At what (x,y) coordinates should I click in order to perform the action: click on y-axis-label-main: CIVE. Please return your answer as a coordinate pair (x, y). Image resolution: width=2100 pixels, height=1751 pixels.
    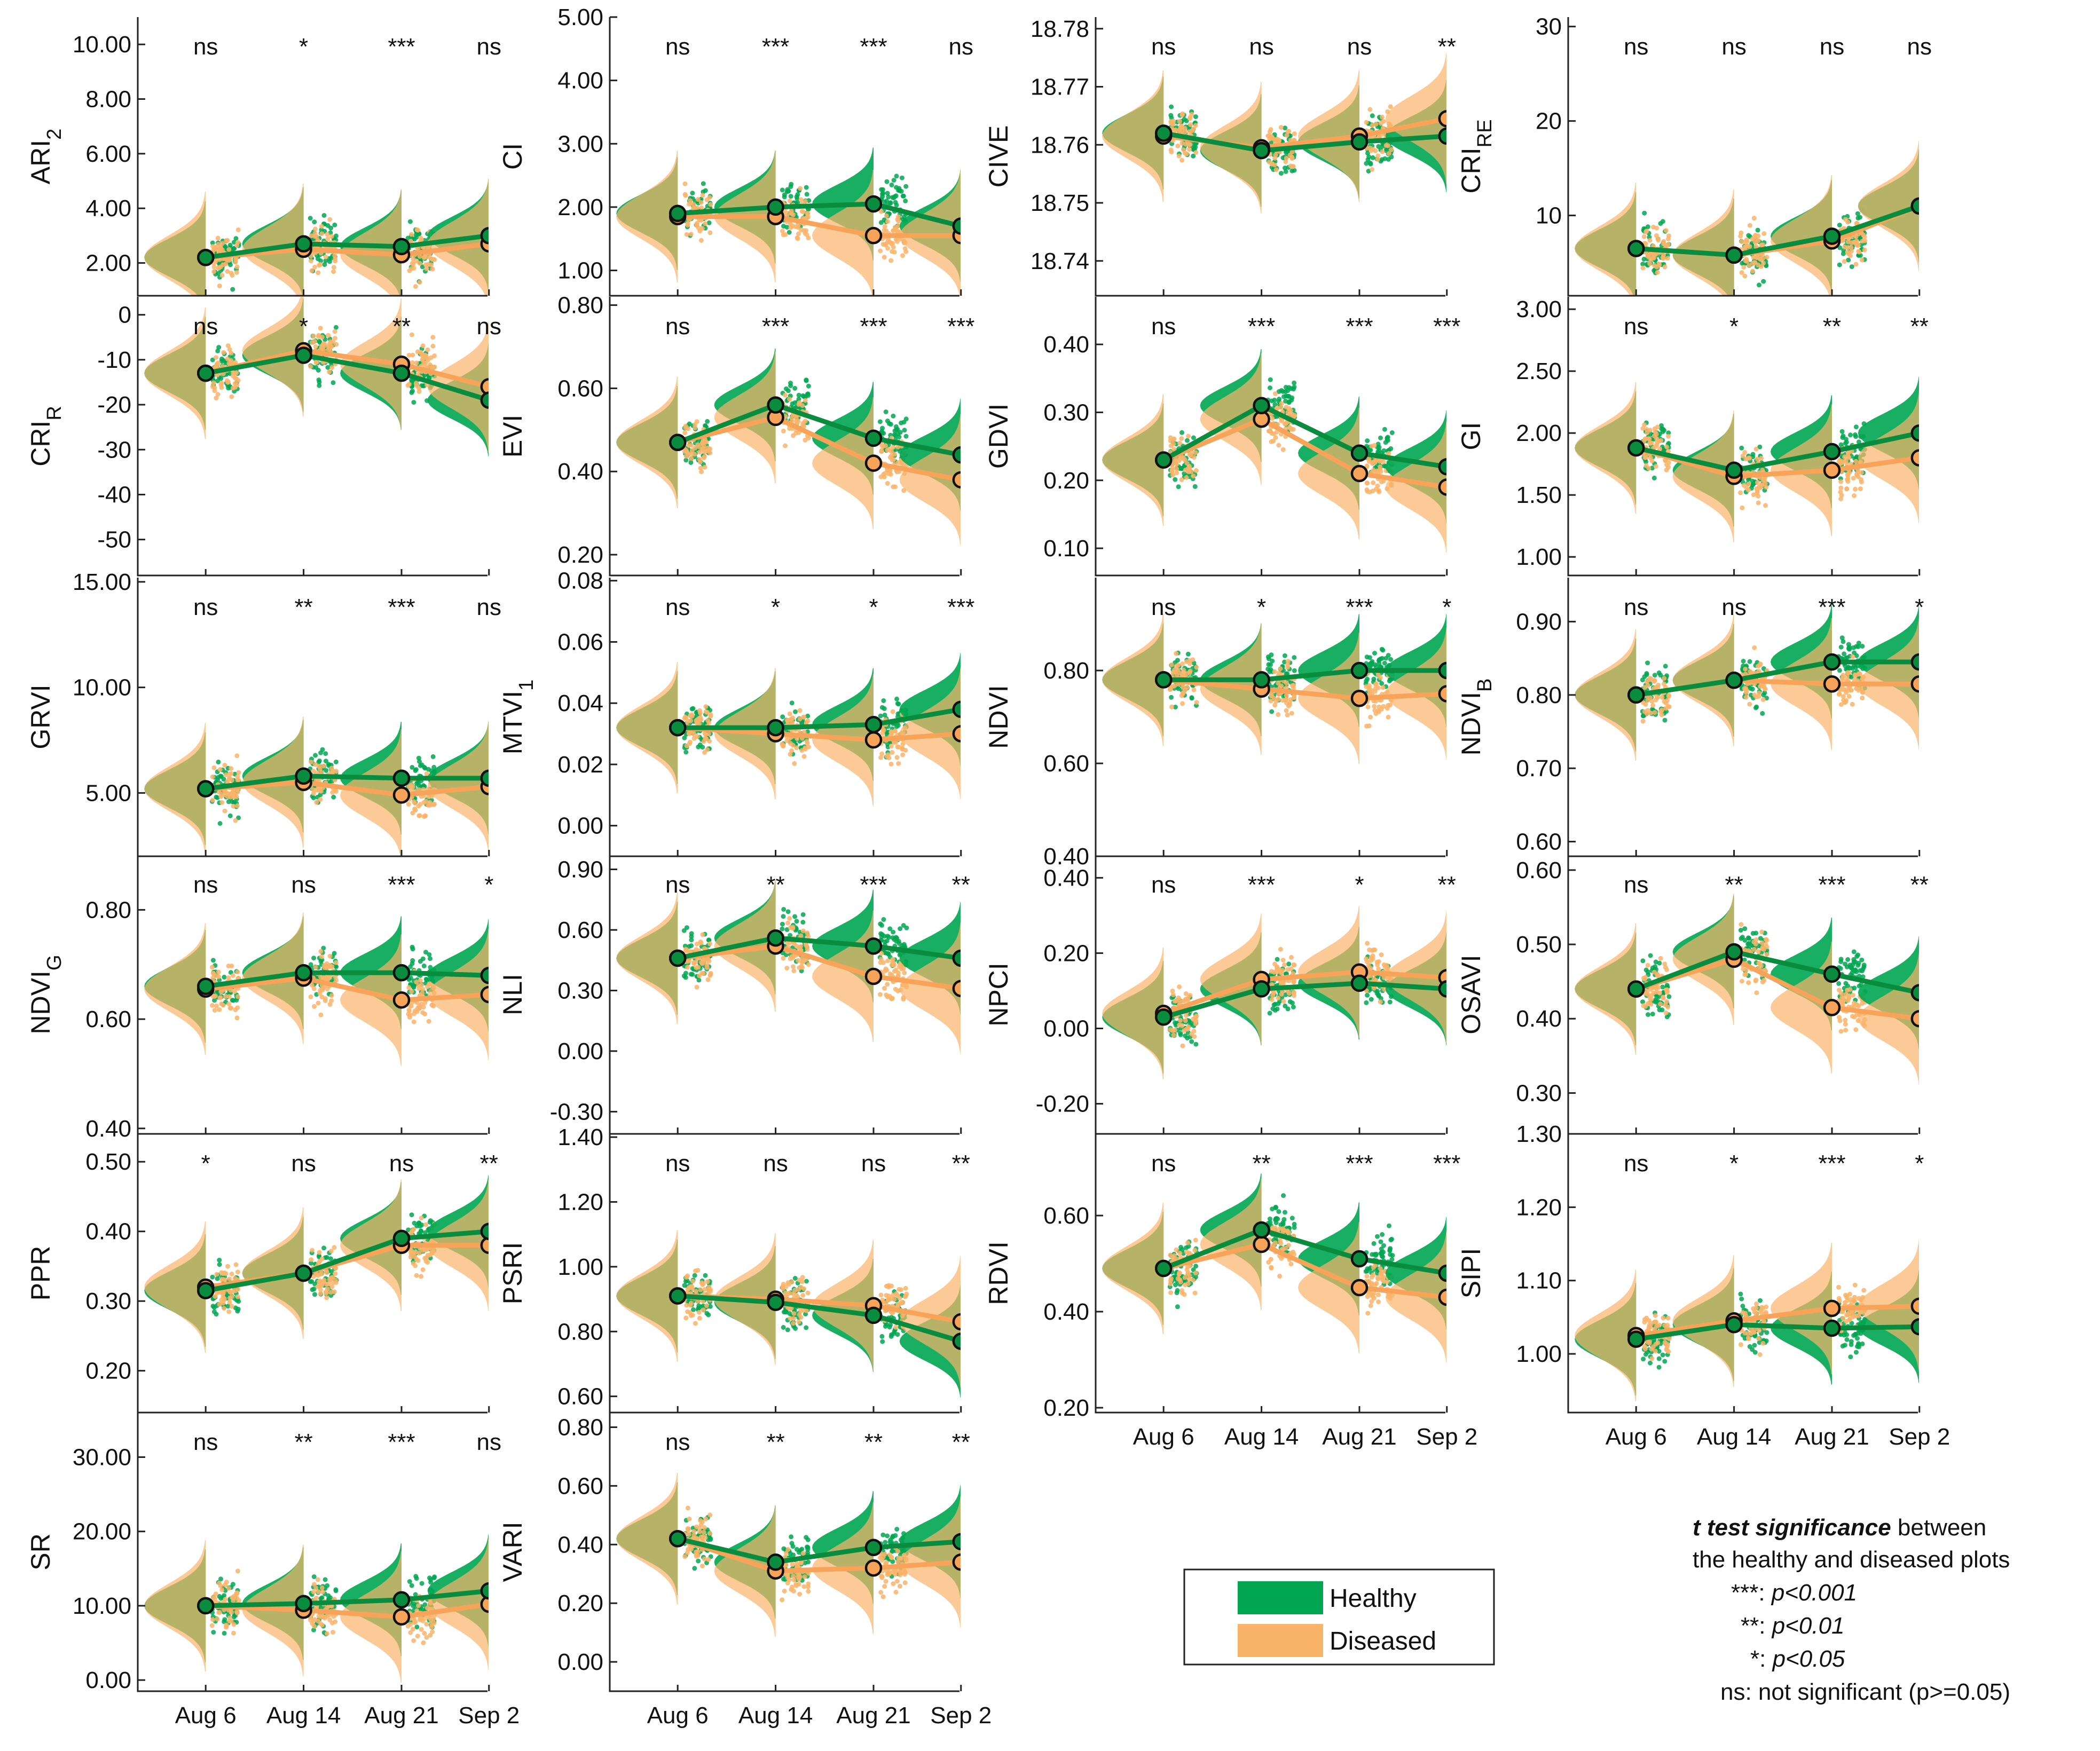
    Looking at the image, I should click on (998, 156).